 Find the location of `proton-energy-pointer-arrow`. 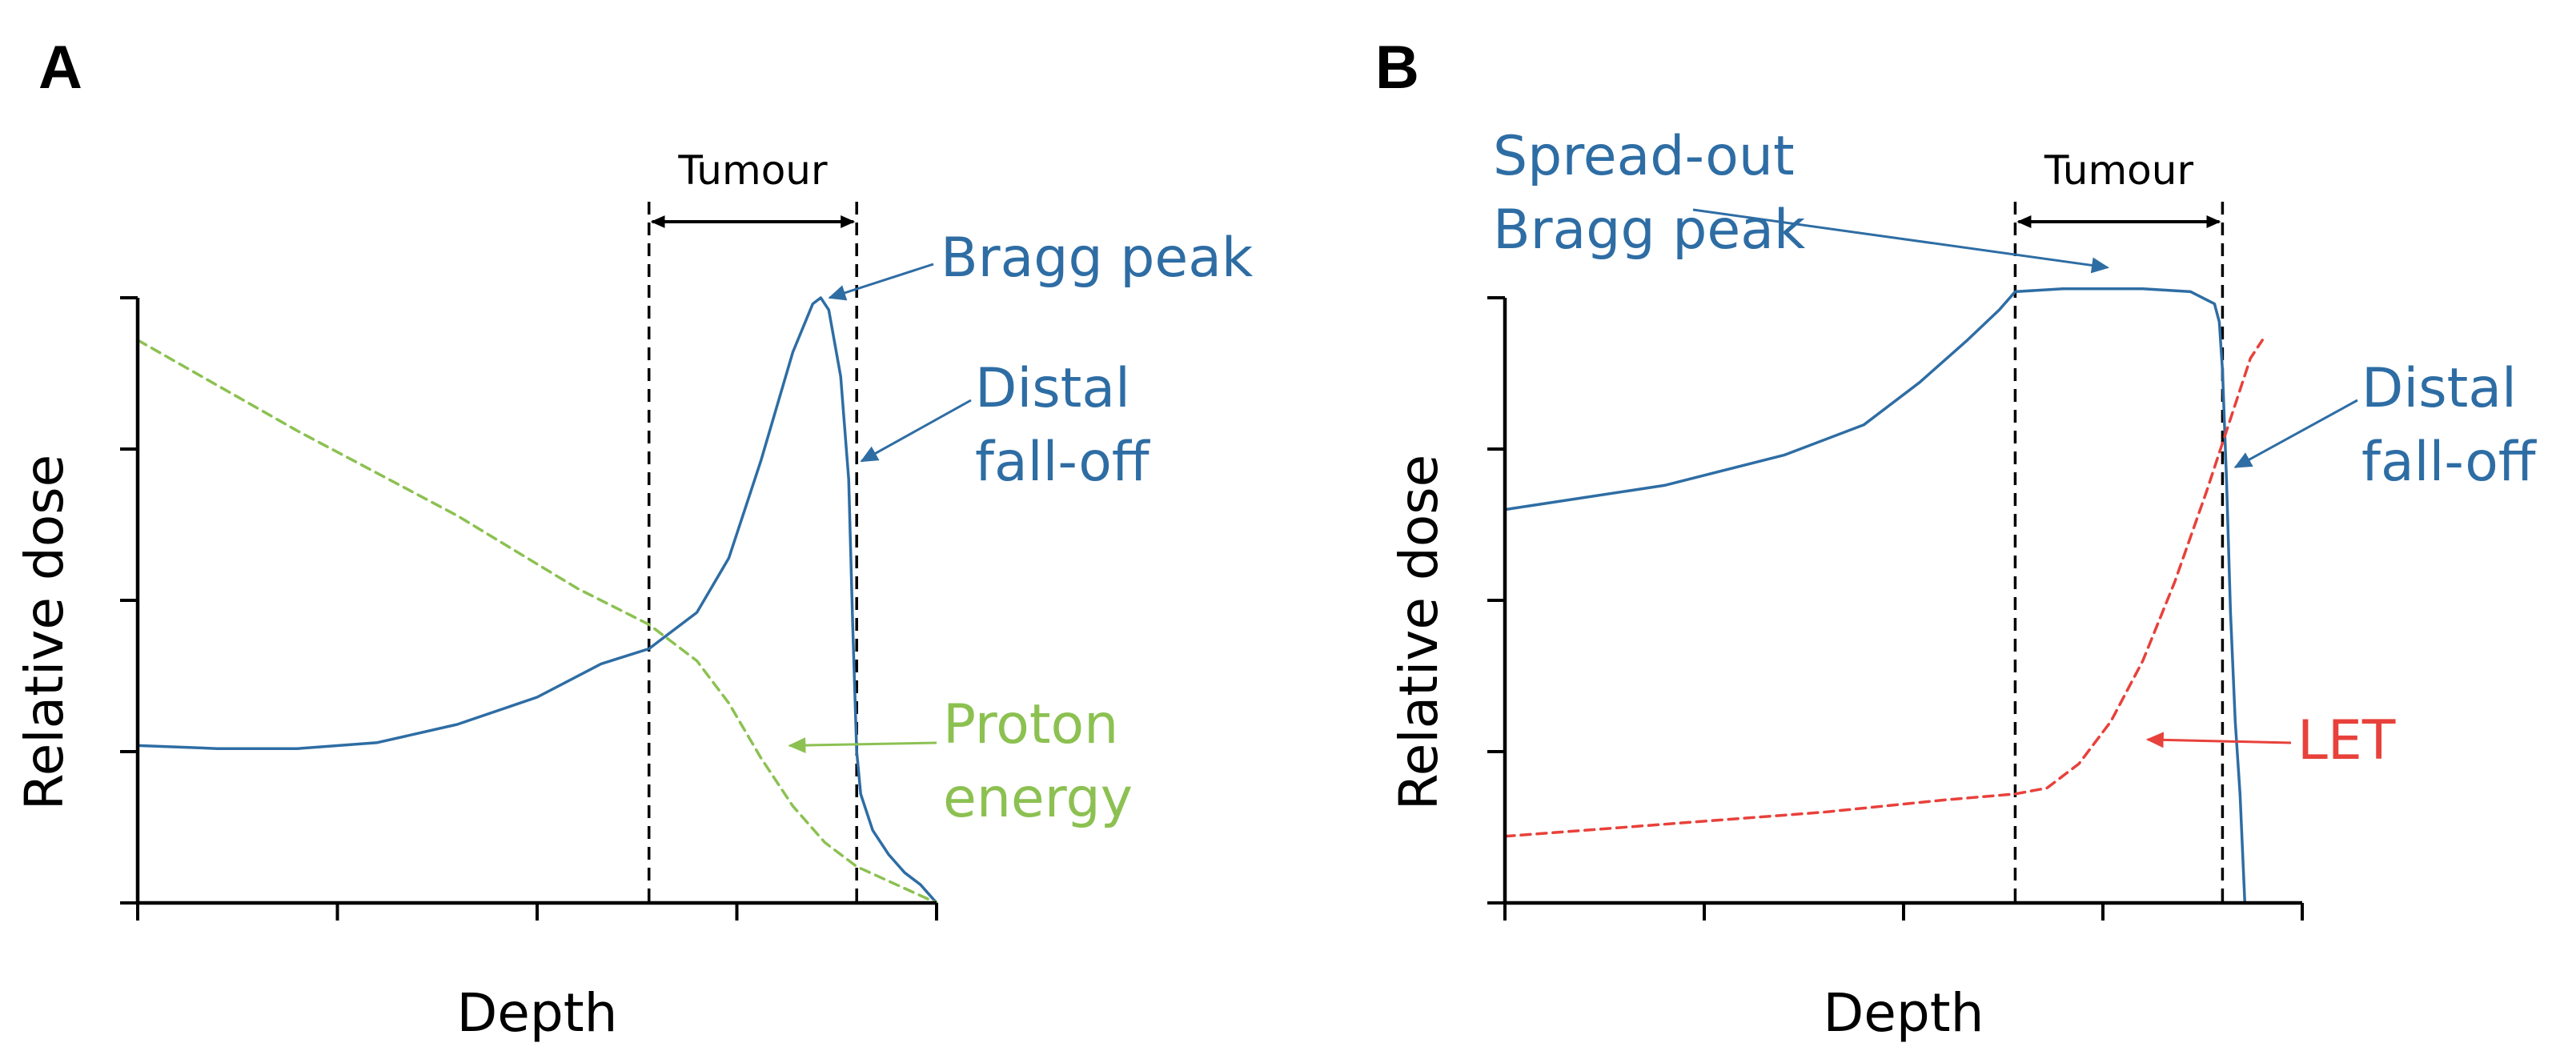

proton-energy-pointer-arrow is located at coordinates (862, 745).